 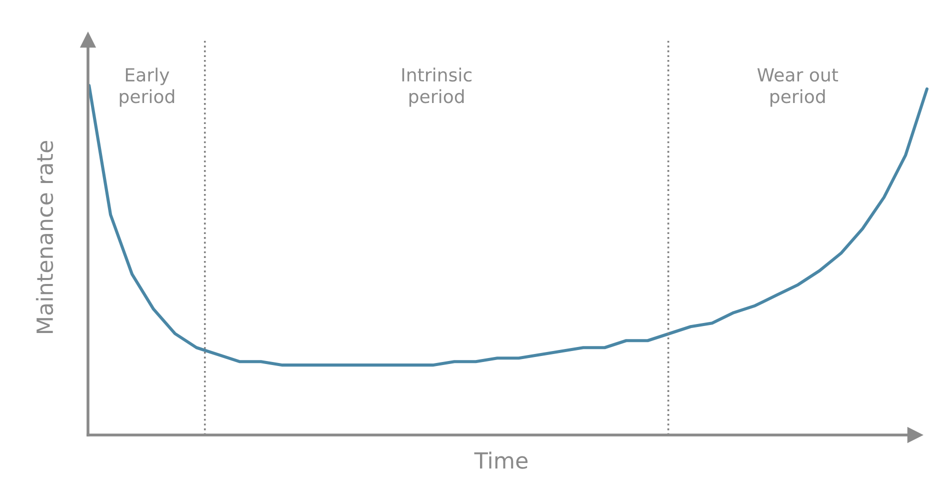 I want to click on y-axis-title: Maintenance rate, so click(x=45, y=237).